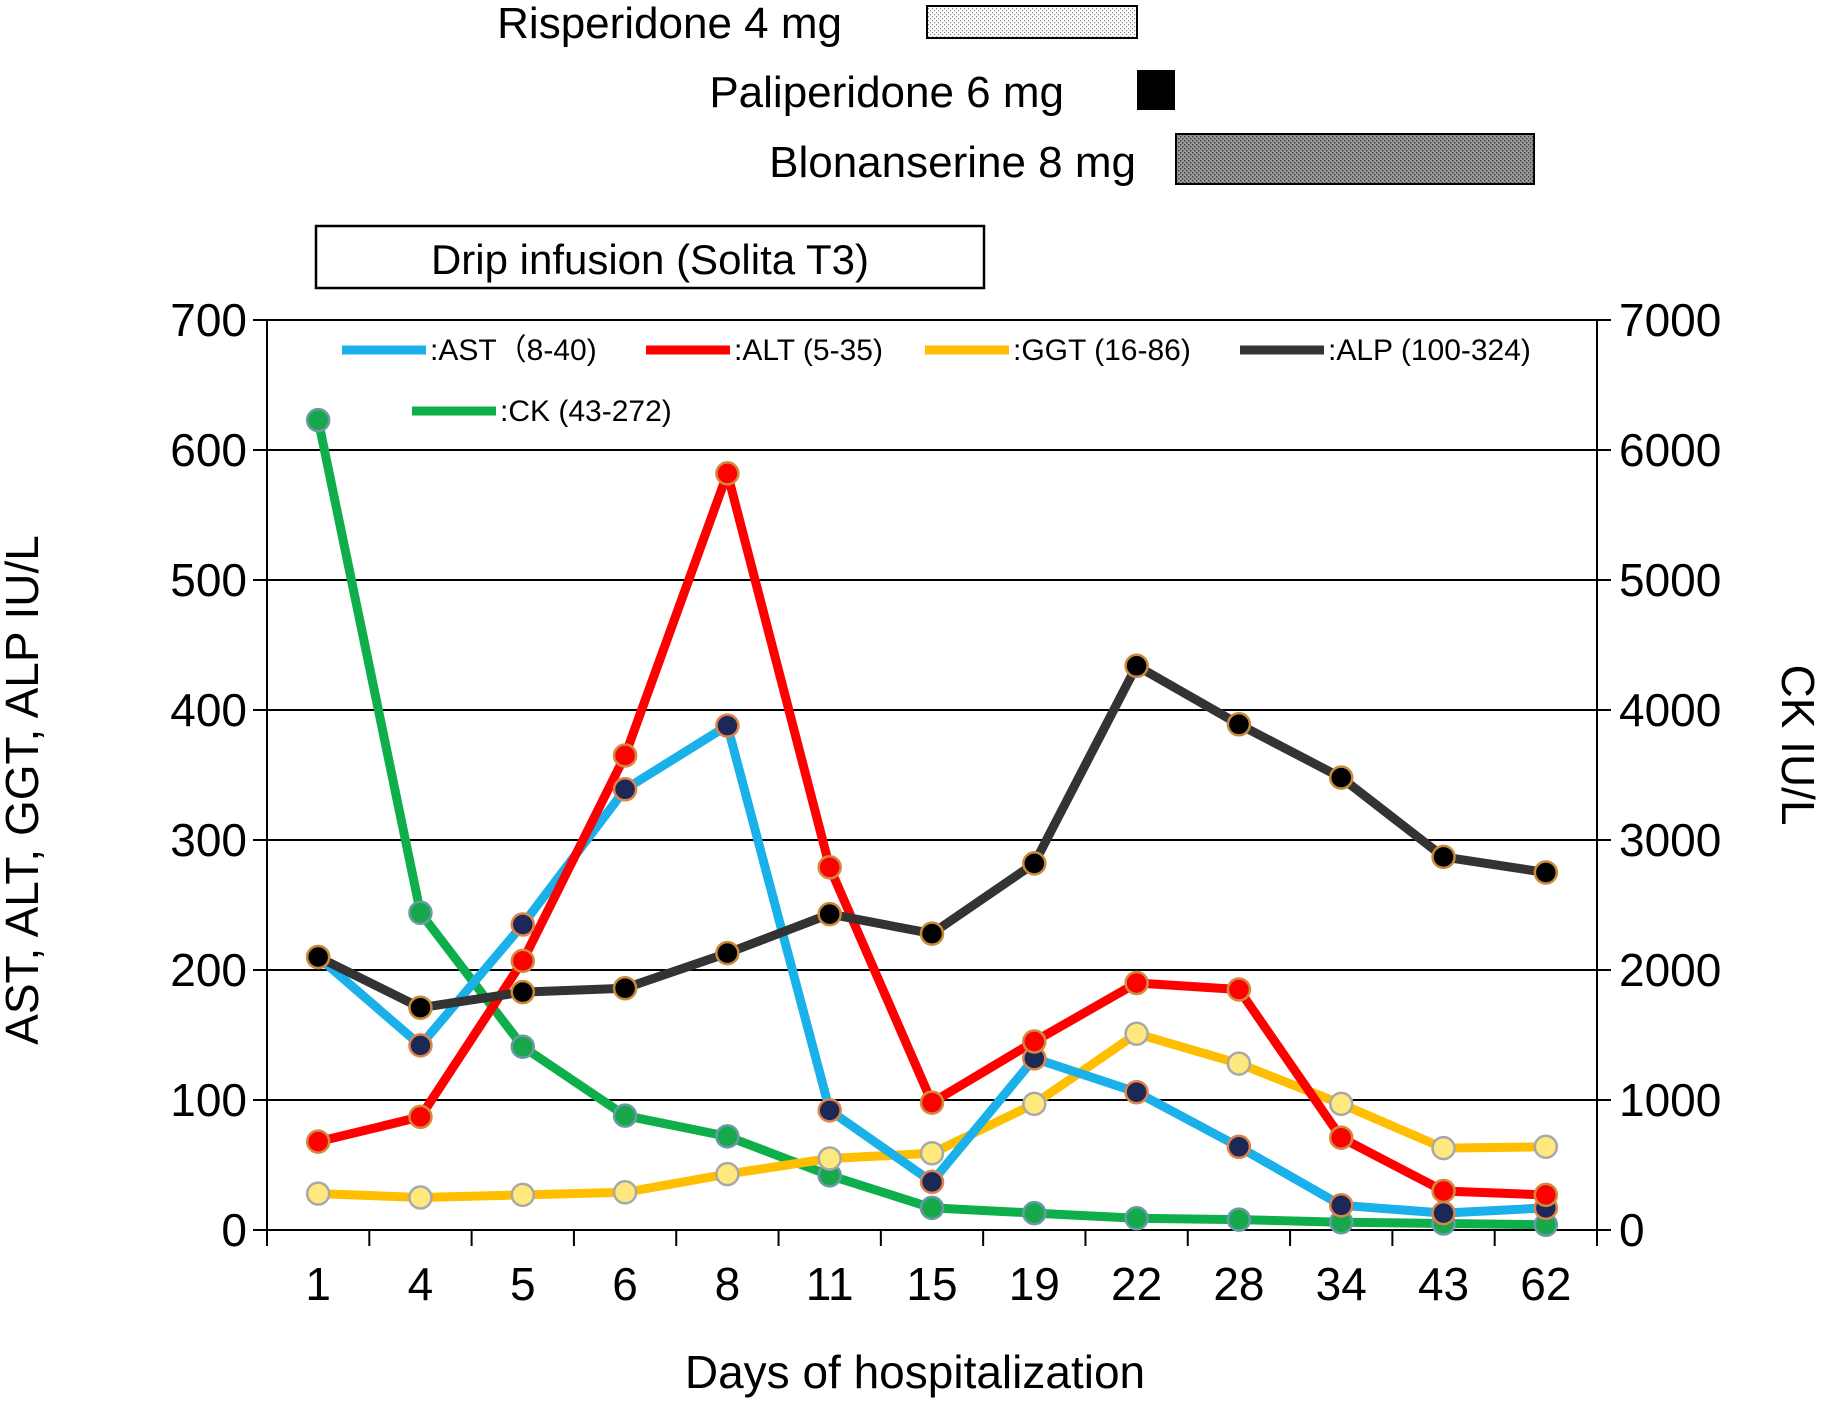 The image size is (1821, 1407). What do you see at coordinates (208, 580) in the screenshot?
I see `y-left-tick-label: 500` at bounding box center [208, 580].